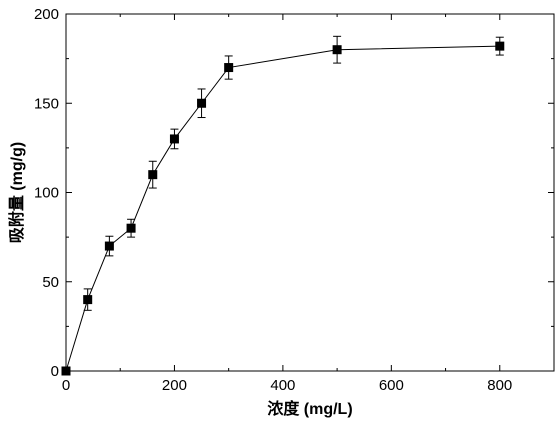 Image resolution: width=558 pixels, height=428 pixels. Describe the element at coordinates (499, 385) in the screenshot. I see `x-tick-label: 800` at that location.